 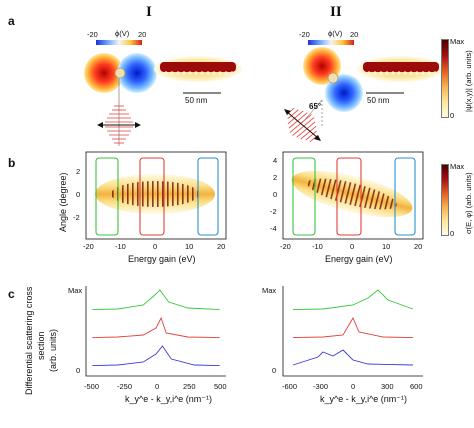 I want to click on panel-letter-b: b, so click(x=12, y=163).